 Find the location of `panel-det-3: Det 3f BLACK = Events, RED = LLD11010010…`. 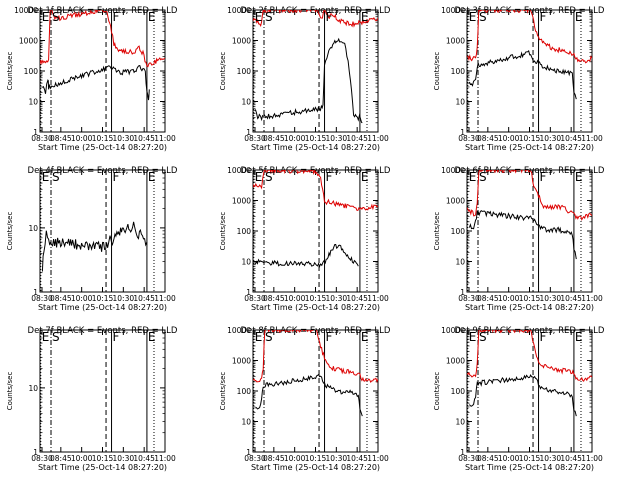

panel-det-3: Det 3f BLACK = Events, RED = LLD11010010… is located at coordinates (519, 79).